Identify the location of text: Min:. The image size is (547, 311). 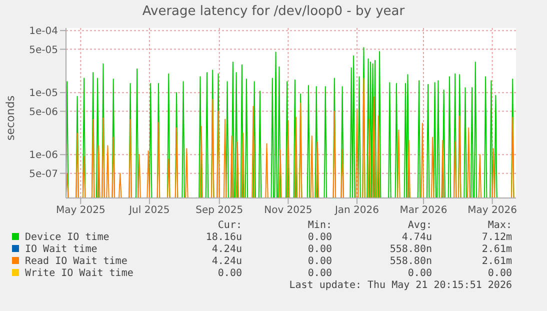
(319, 226).